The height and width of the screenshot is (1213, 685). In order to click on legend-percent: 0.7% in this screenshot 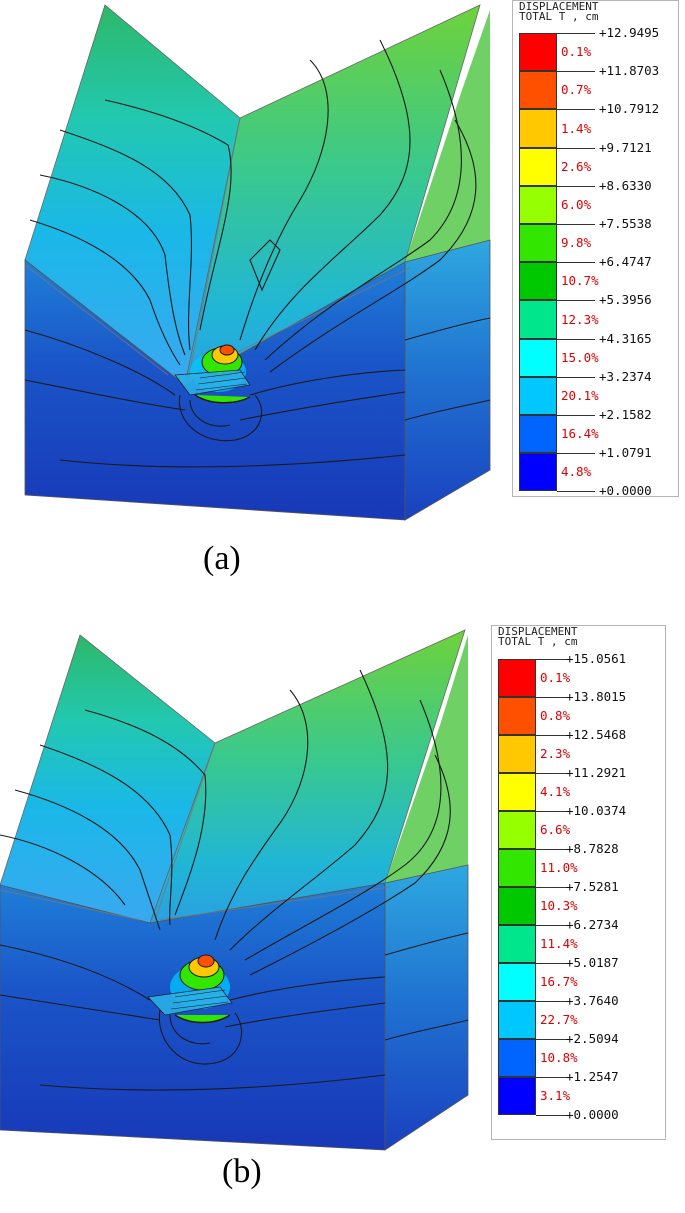, I will do `click(576, 90)`.